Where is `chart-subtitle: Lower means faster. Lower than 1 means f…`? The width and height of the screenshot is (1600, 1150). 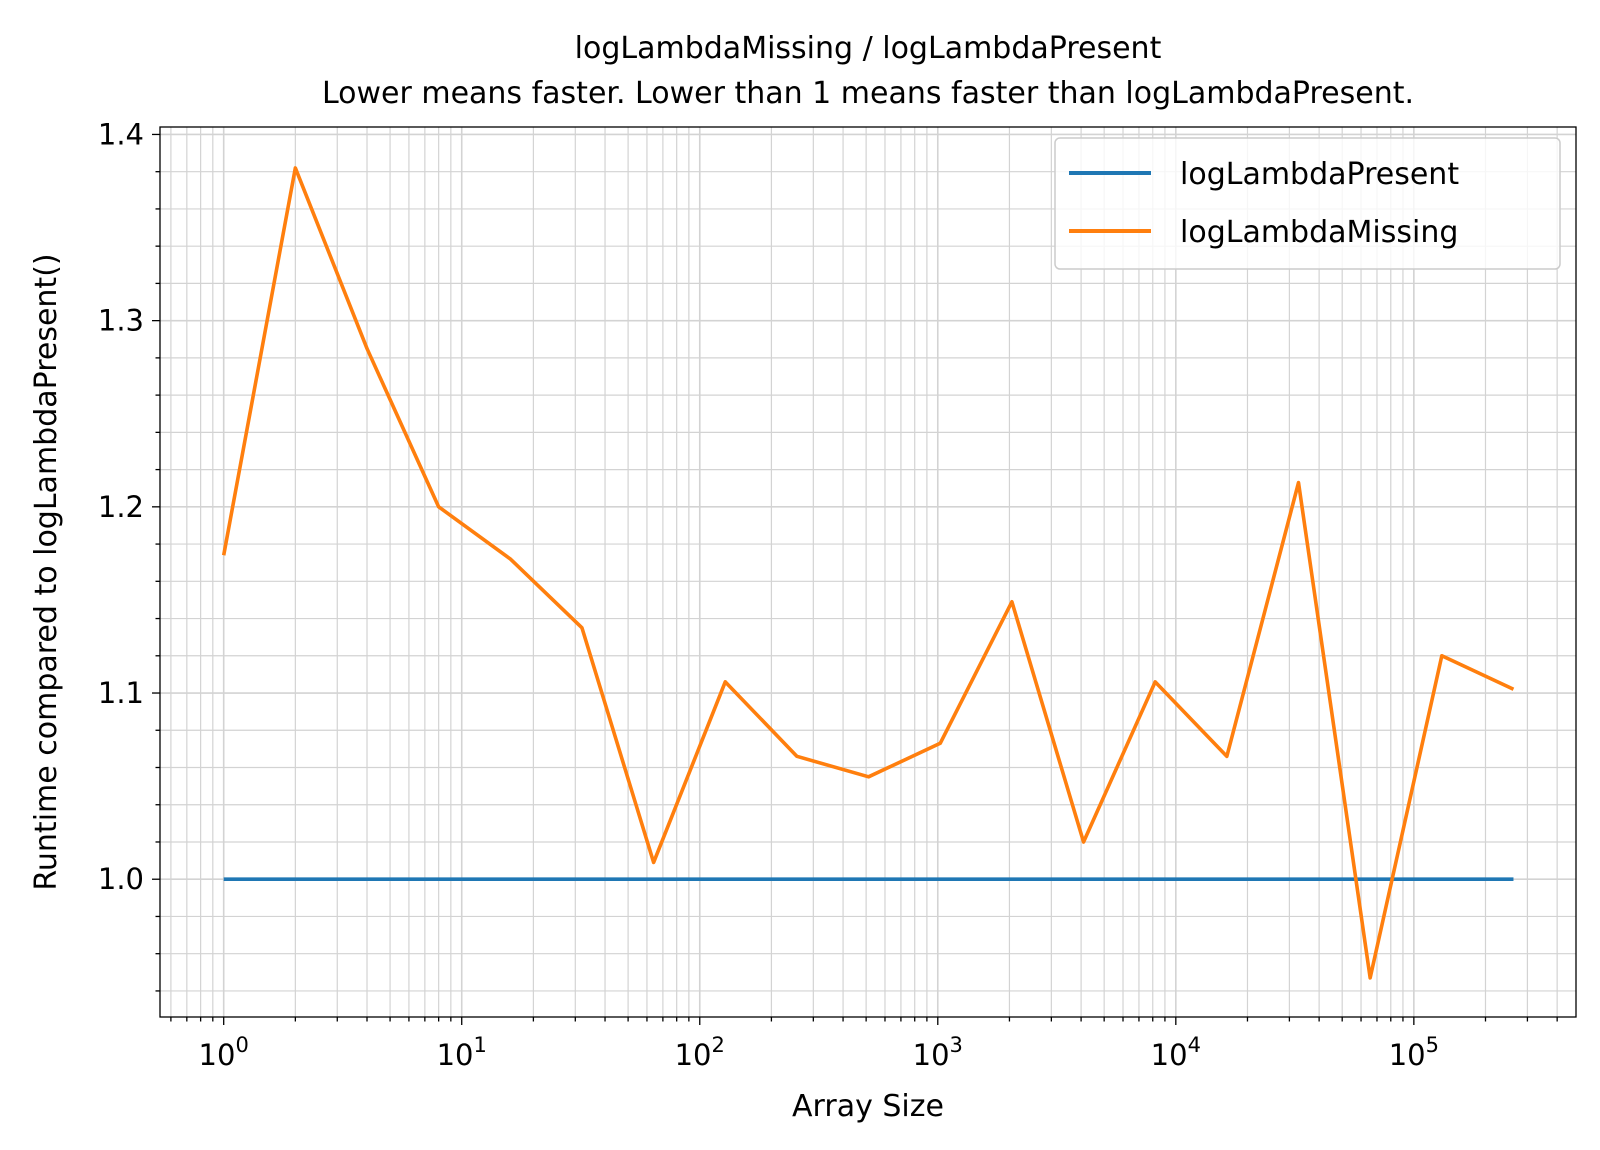
chart-subtitle: Lower means faster. Lower than 1 means f… is located at coordinates (868, 93).